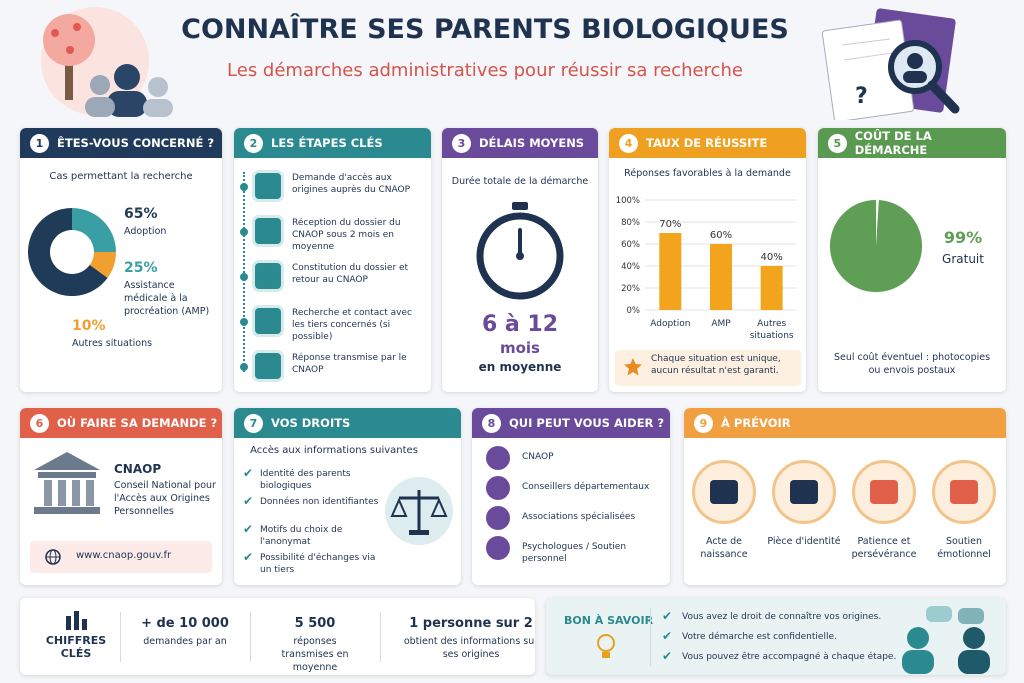 The width and height of the screenshot is (1024, 683). Describe the element at coordinates (884, 548) in the screenshot. I see `item-label: Patience et persévérance` at that location.